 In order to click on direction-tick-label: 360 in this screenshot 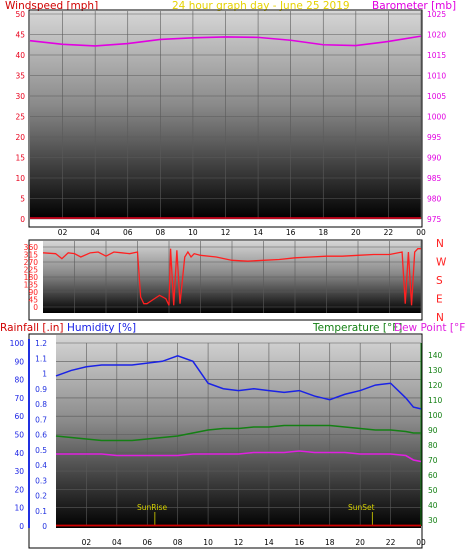, I will do `click(31, 247)`.